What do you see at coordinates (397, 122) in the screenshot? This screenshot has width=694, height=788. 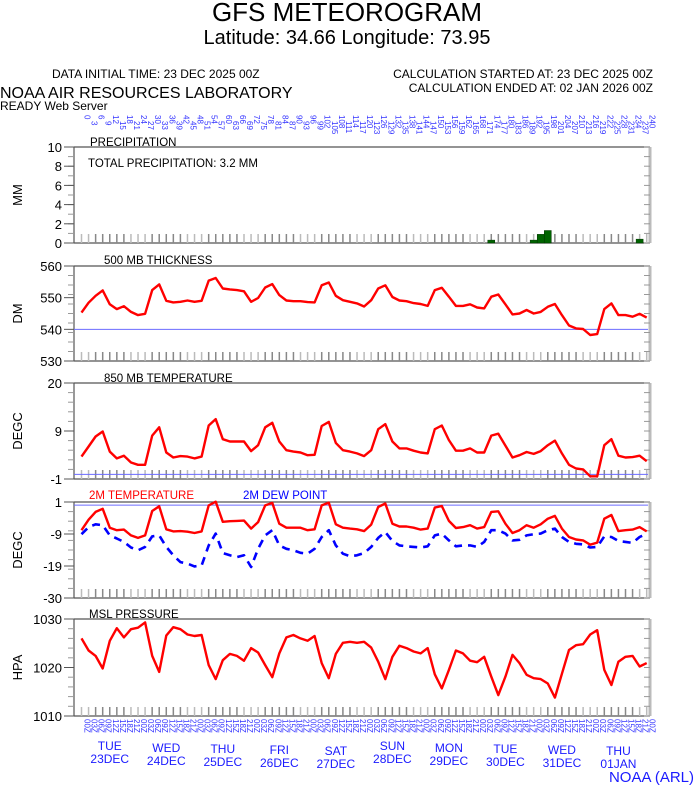 I see `top-hour-label: 132` at bounding box center [397, 122].